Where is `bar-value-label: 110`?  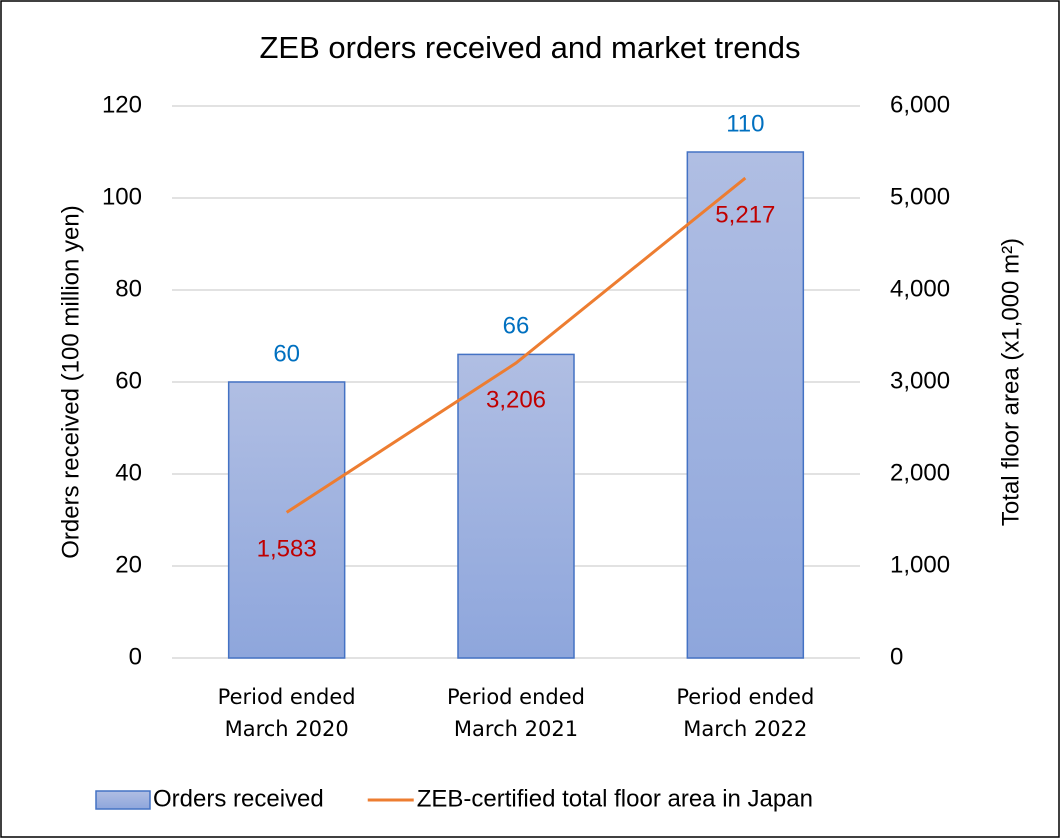 bar-value-label: 110 is located at coordinates (745, 123).